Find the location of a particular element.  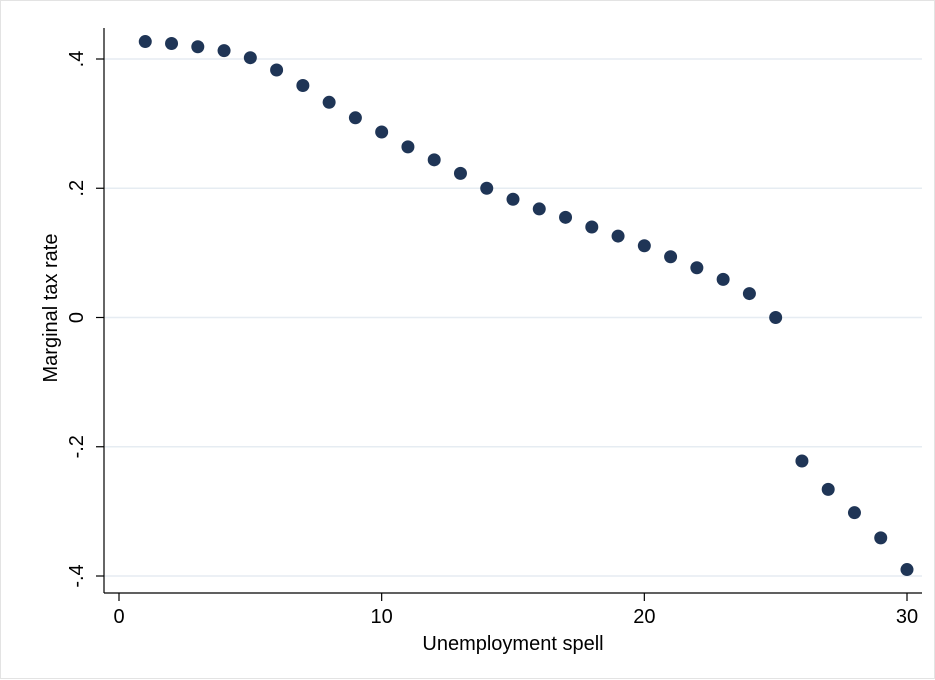

x-tick-label: 10 is located at coordinates (382, 617).